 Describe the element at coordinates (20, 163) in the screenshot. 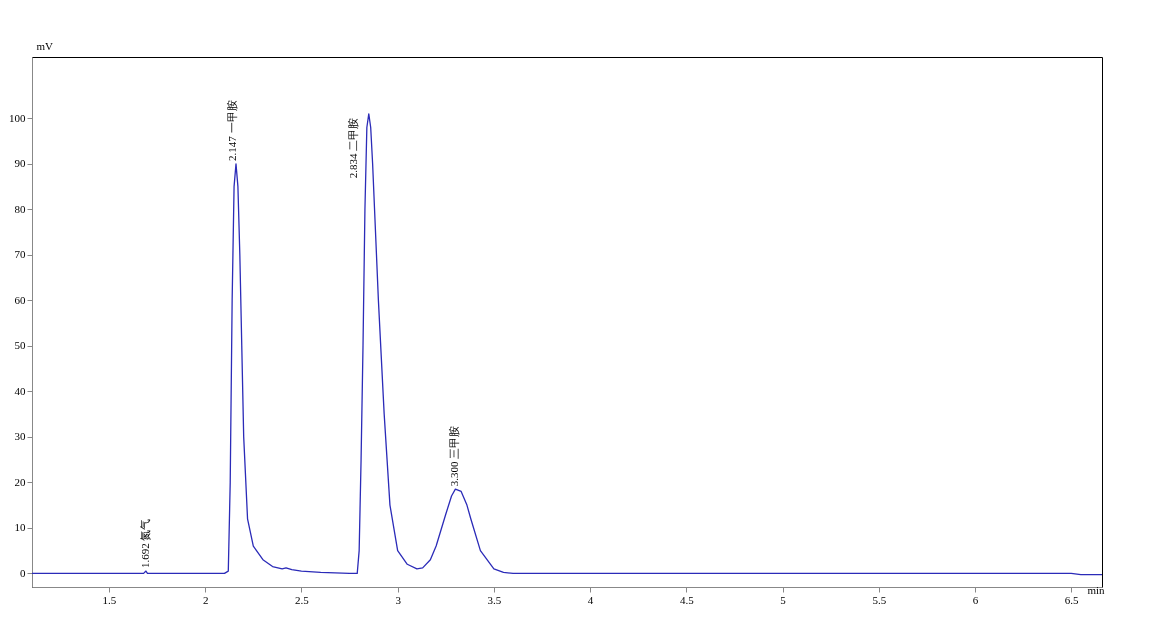

I see `y-tick-label: 90` at that location.